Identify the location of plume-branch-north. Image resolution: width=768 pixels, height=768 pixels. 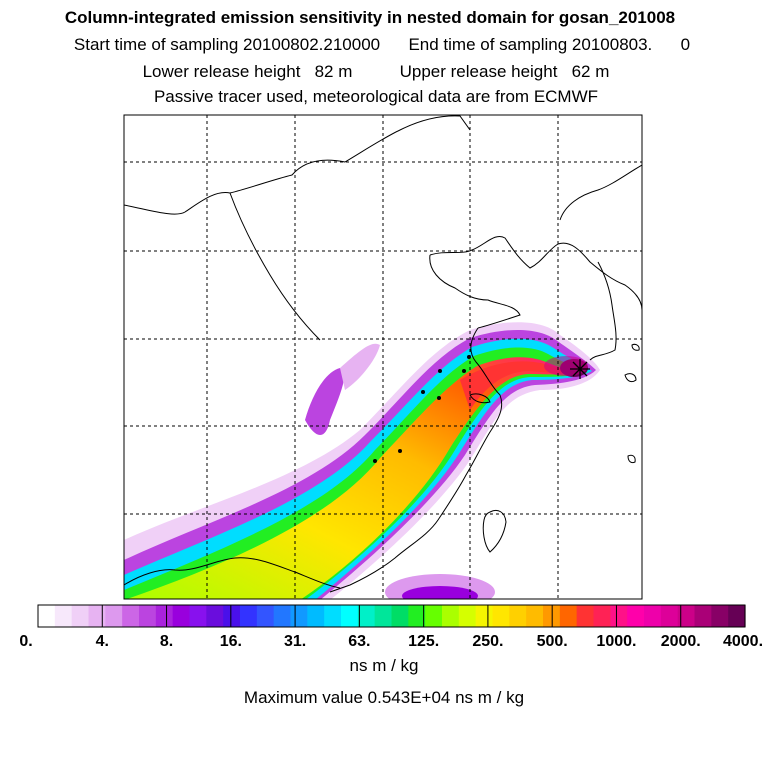
(325, 401).